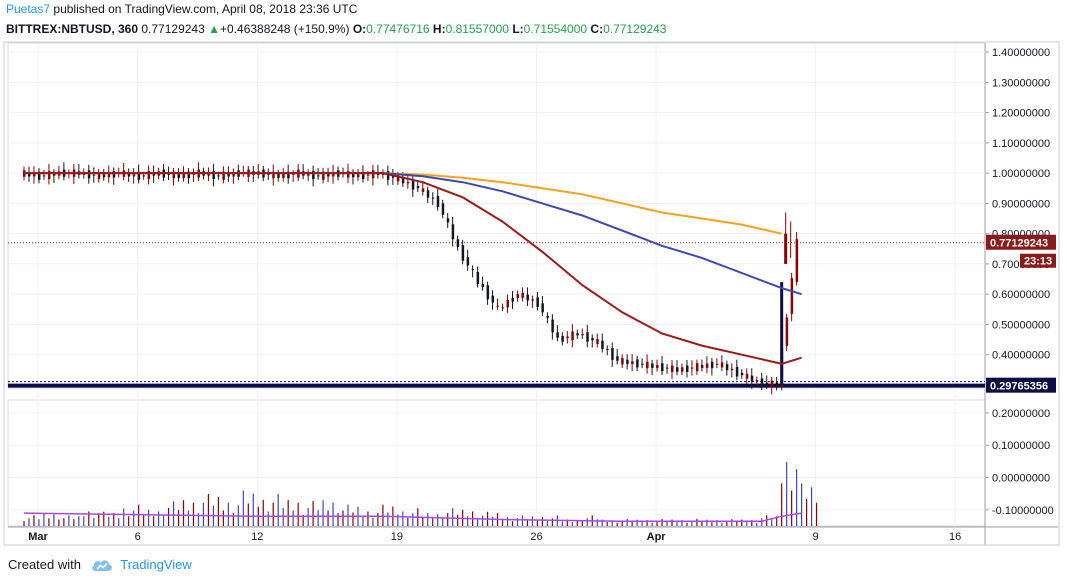 Image resolution: width=1067 pixels, height=582 pixels. Describe the element at coordinates (72, 29) in the screenshot. I see `symbol-label: BITTREX:NBTUSD, 360` at that location.